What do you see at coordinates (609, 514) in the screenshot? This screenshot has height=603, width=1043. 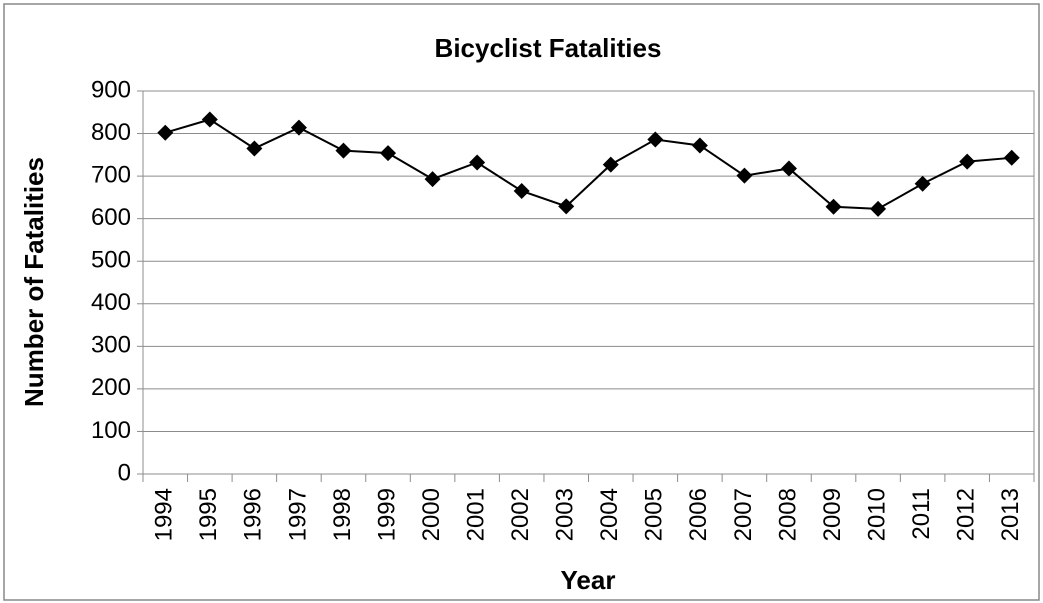 I see `x-tick-label: 2004` at bounding box center [609, 514].